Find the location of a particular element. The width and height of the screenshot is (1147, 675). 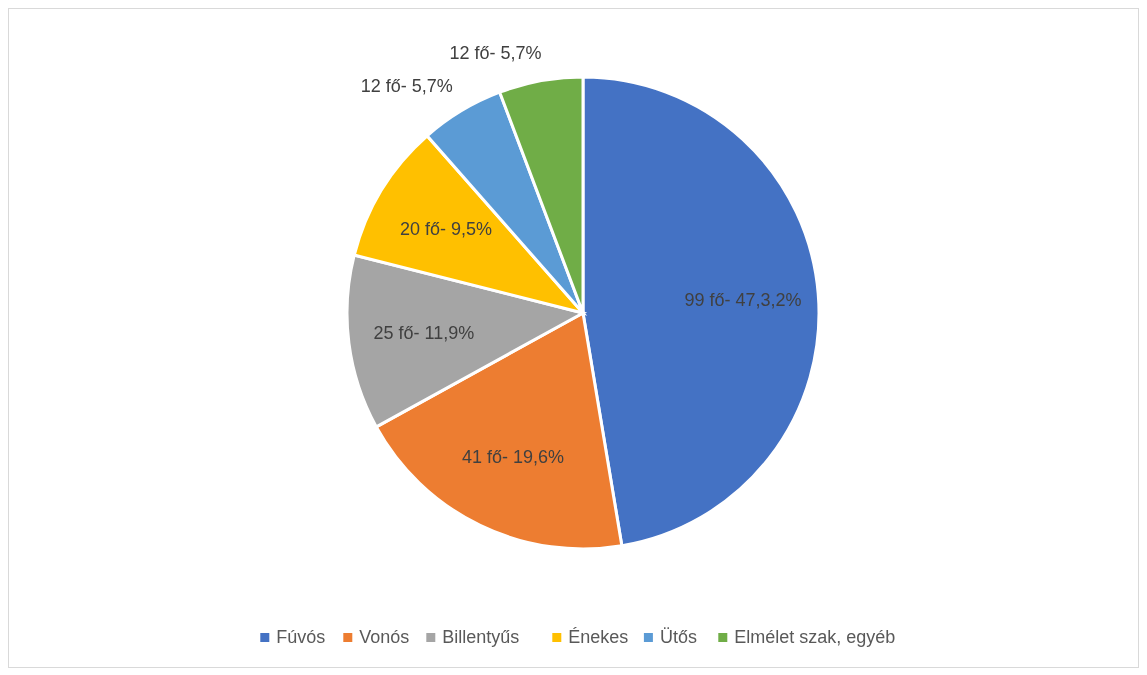

legend-label: Ütős is located at coordinates (678, 637).